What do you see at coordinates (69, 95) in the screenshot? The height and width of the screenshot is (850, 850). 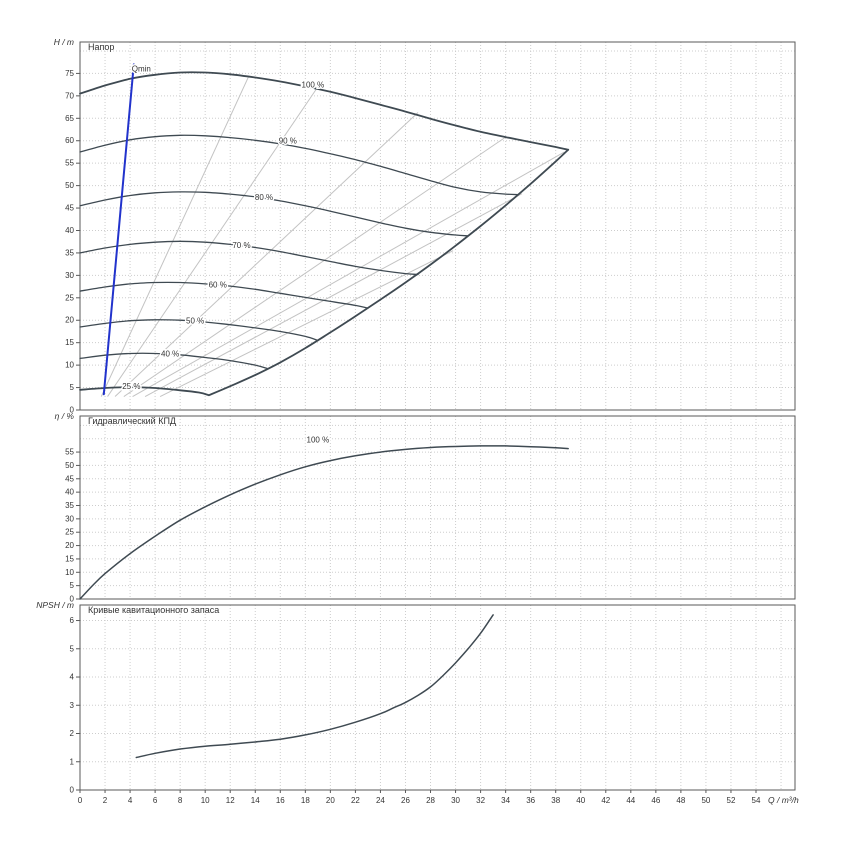 I see `y-tick-label: 70` at bounding box center [69, 95].